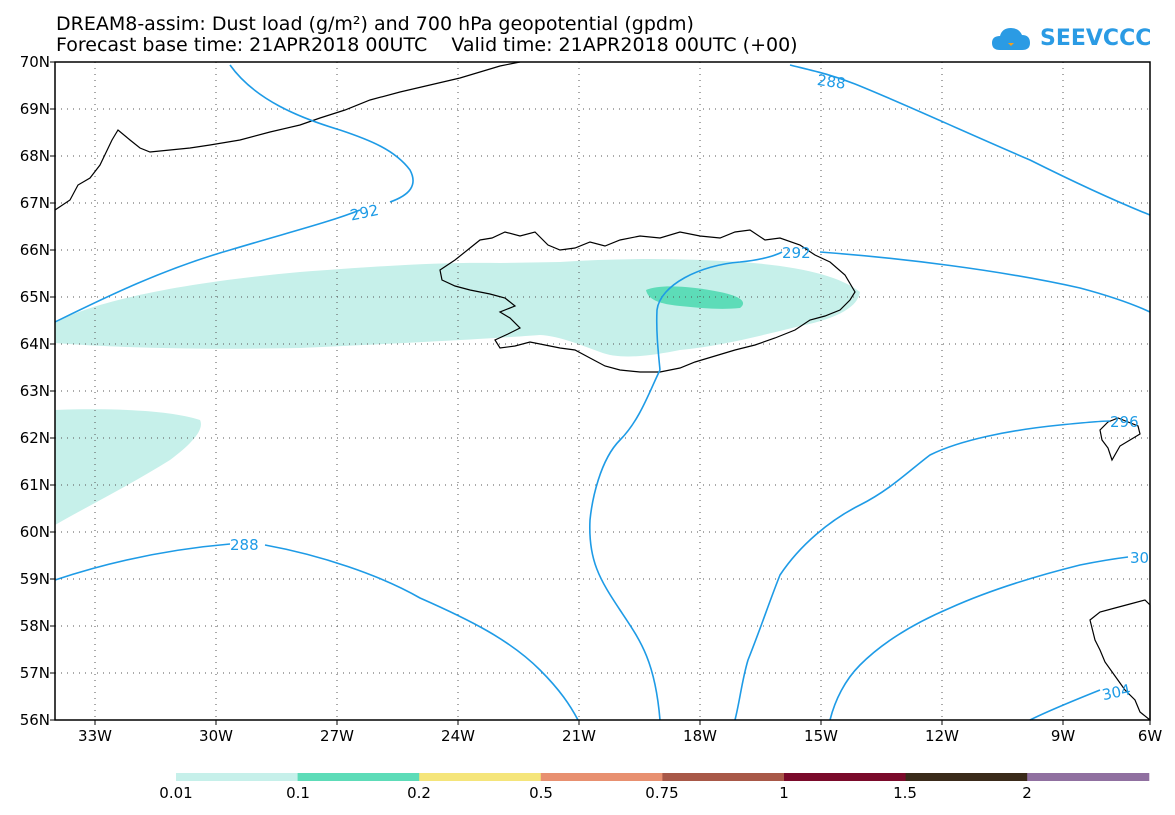 The width and height of the screenshot is (1175, 815). I want to click on dust-area-south, so click(128, 467).